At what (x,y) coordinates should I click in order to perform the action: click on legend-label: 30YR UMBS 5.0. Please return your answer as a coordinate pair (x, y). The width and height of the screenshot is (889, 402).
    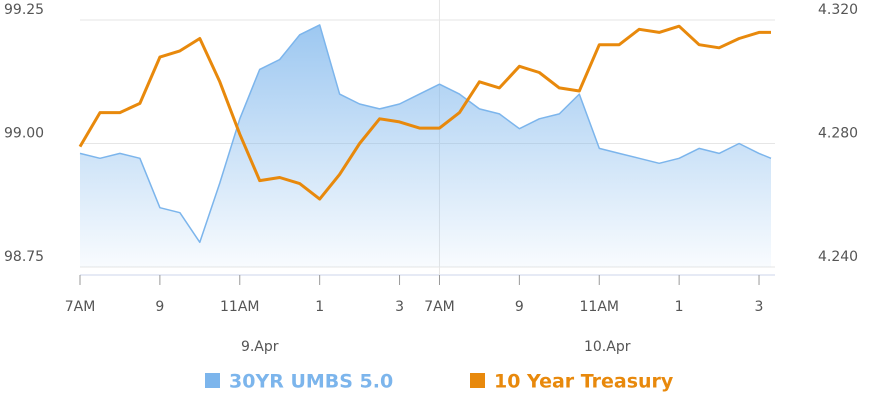
    Looking at the image, I should click on (311, 382).